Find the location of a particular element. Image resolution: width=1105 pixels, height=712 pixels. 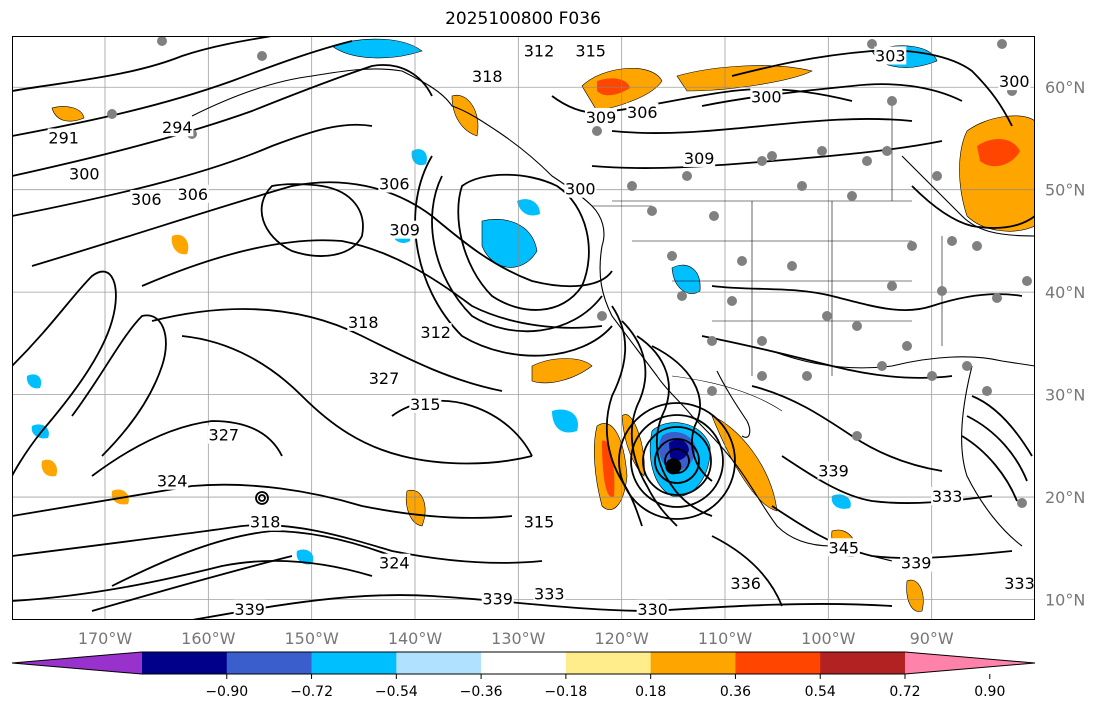

contour-label: 336 is located at coordinates (745, 583).